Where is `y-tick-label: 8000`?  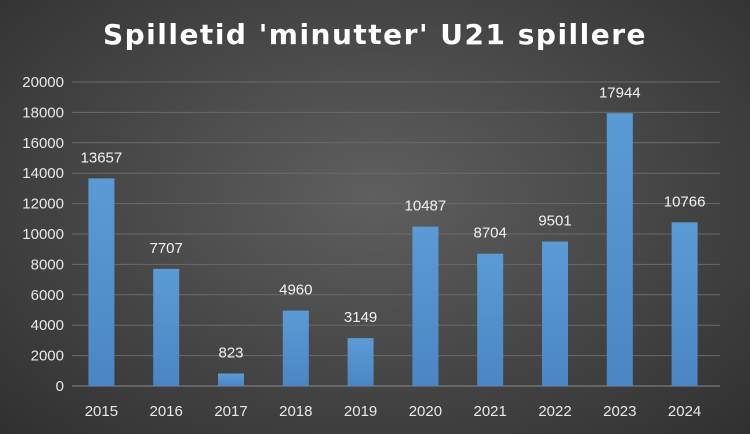 y-tick-label: 8000 is located at coordinates (47, 264).